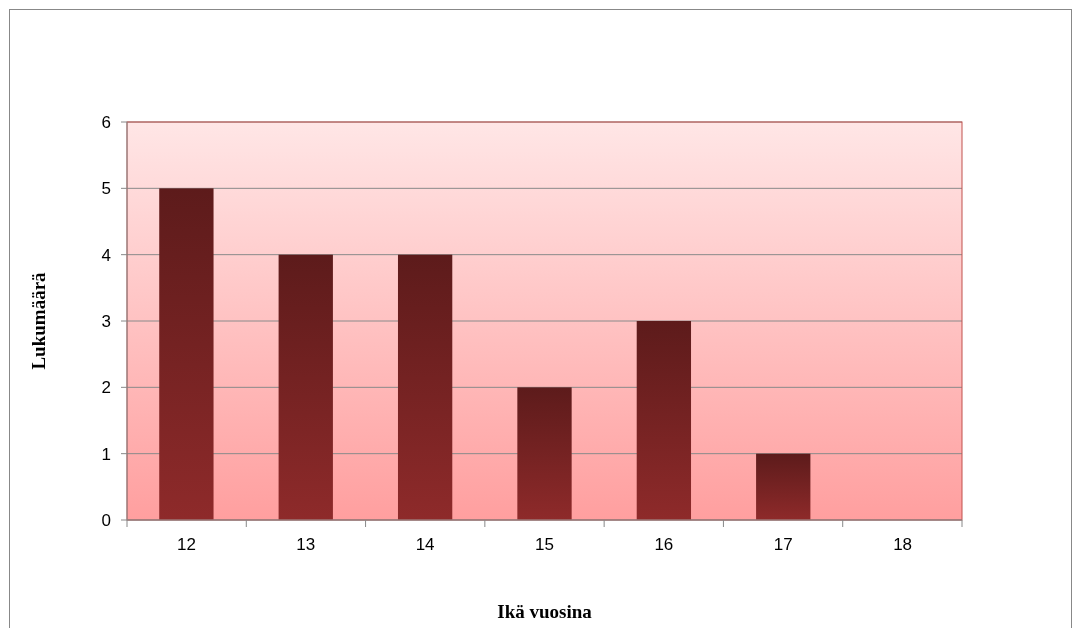 This screenshot has width=1080, height=628. What do you see at coordinates (106, 321) in the screenshot?
I see `y-tick-label: 3` at bounding box center [106, 321].